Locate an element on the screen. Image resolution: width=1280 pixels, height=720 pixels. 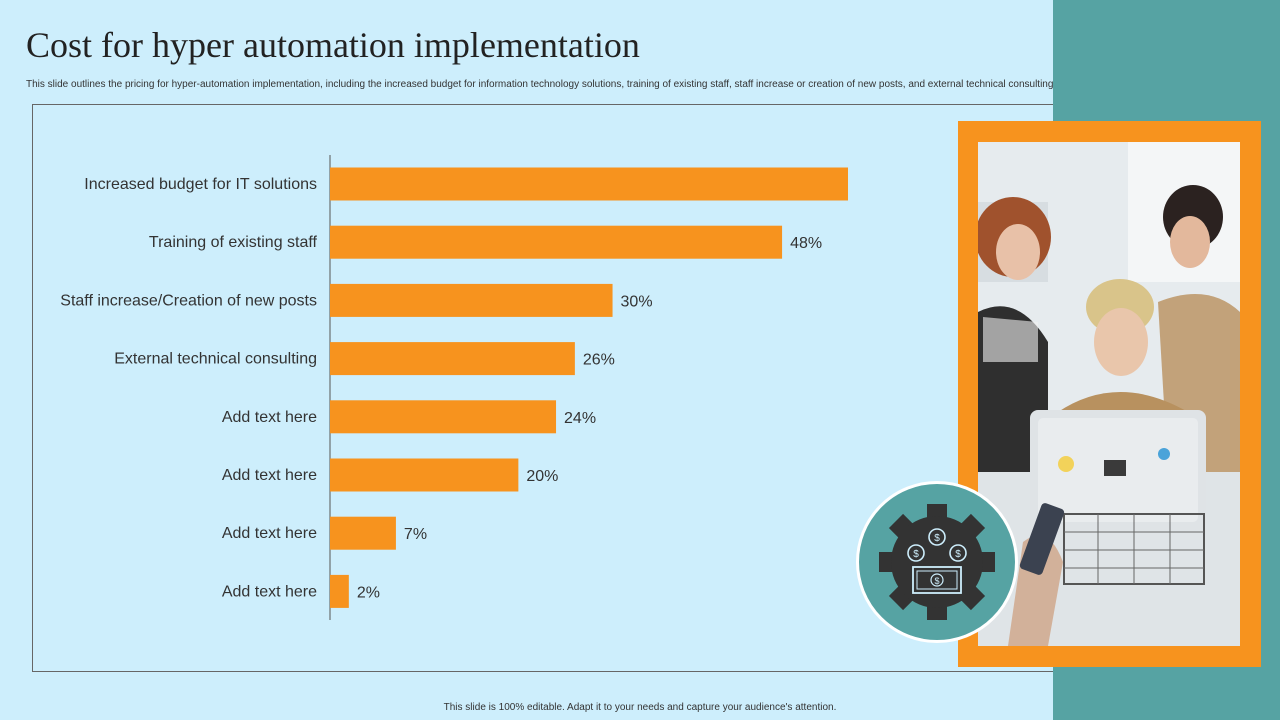
dollar-coin-icon is located at coordinates (937, 545).